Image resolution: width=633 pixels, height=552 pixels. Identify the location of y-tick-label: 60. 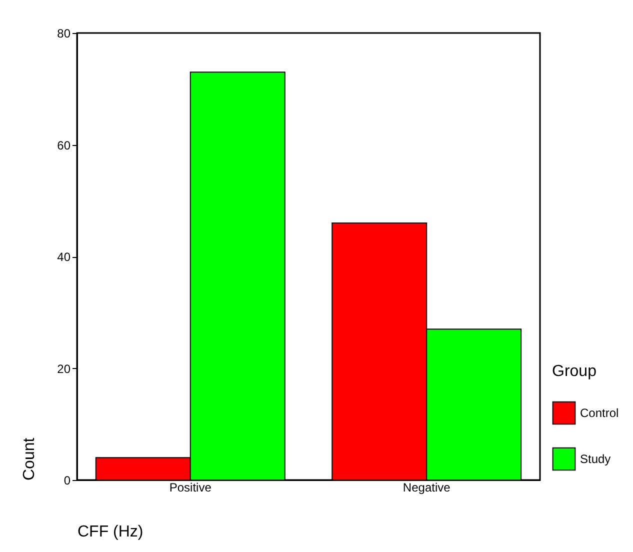
(64, 145).